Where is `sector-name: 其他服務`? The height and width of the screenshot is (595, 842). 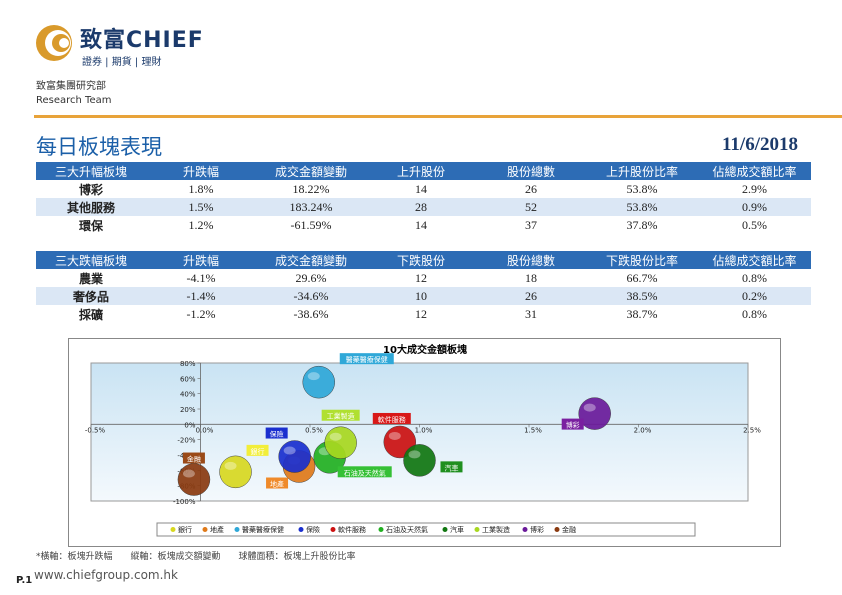 sector-name: 其他服務 is located at coordinates (91, 207).